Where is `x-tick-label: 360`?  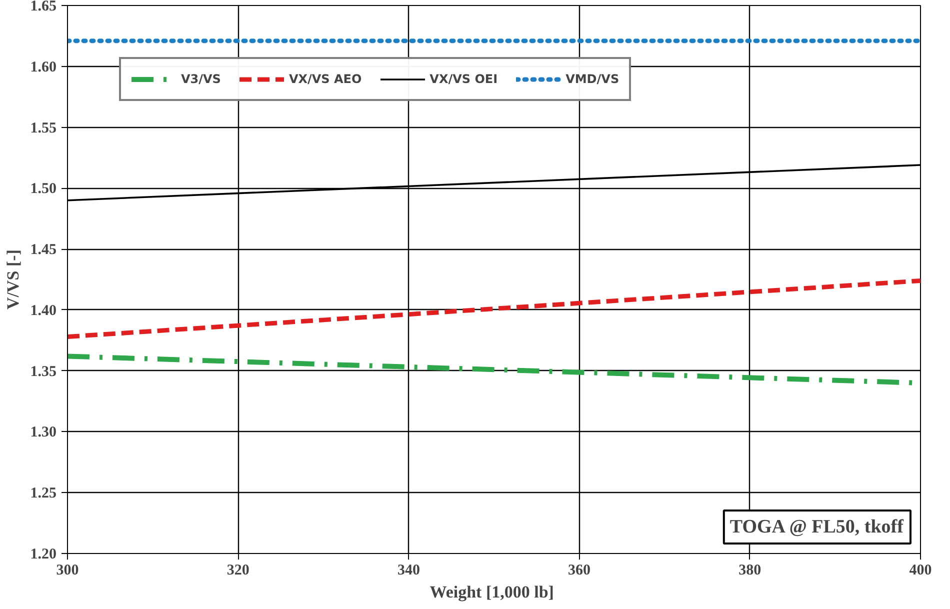 x-tick-label: 360 is located at coordinates (579, 570).